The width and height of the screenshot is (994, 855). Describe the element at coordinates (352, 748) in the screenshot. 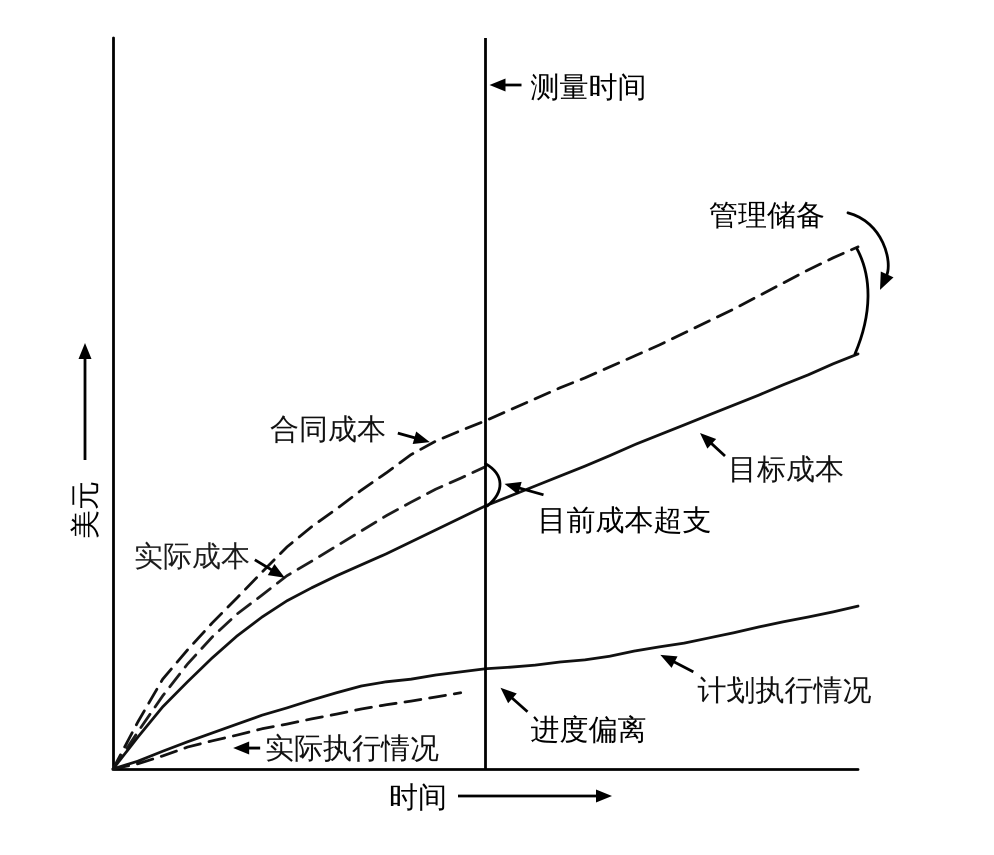

I see `series-label: 实际执行情况` at that location.